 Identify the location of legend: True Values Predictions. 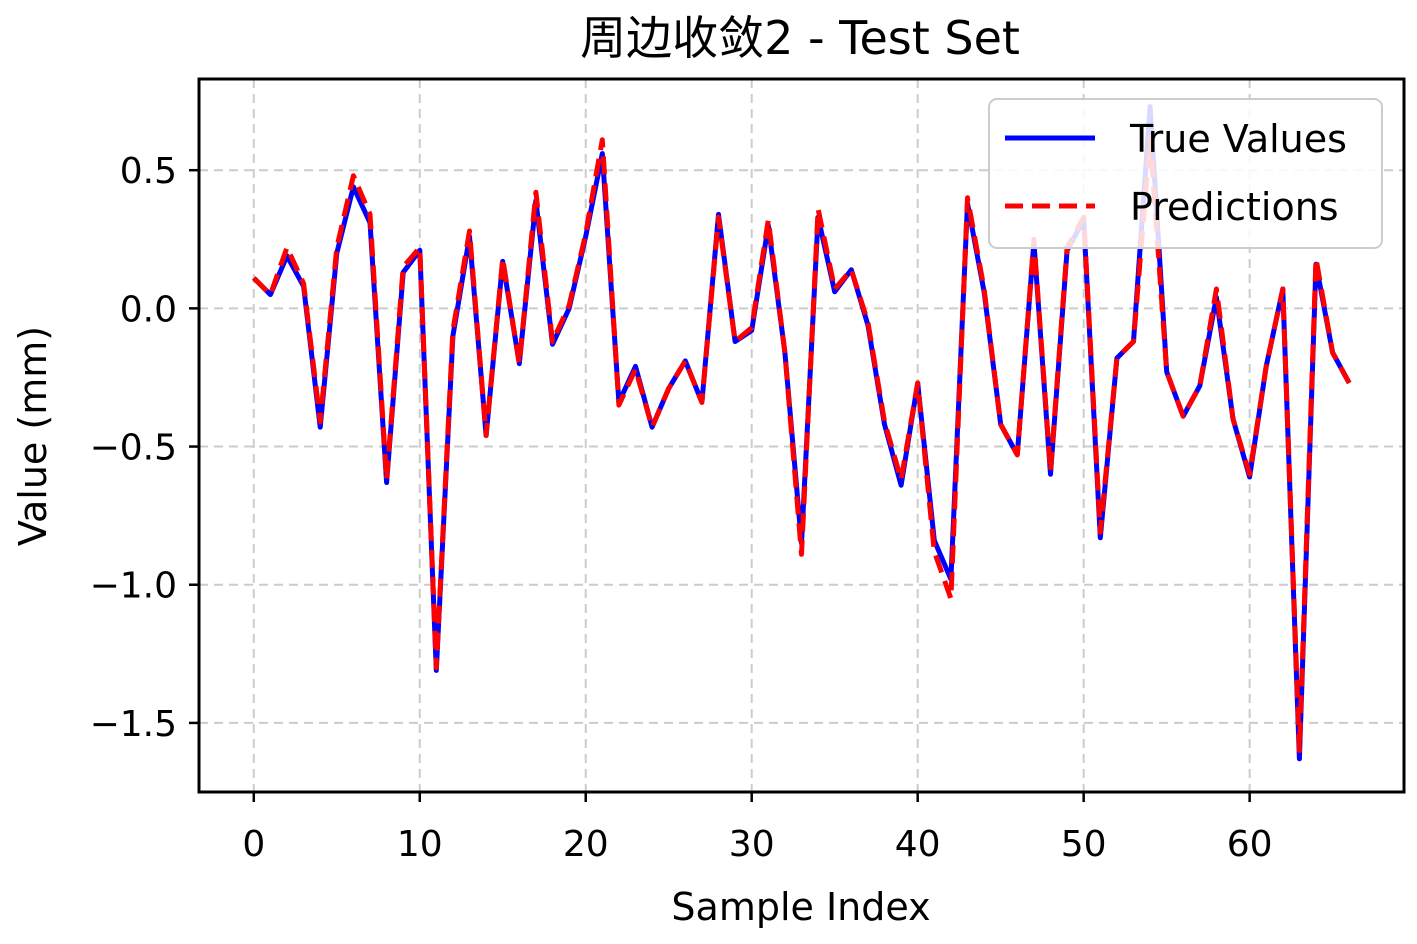
(1185, 173).